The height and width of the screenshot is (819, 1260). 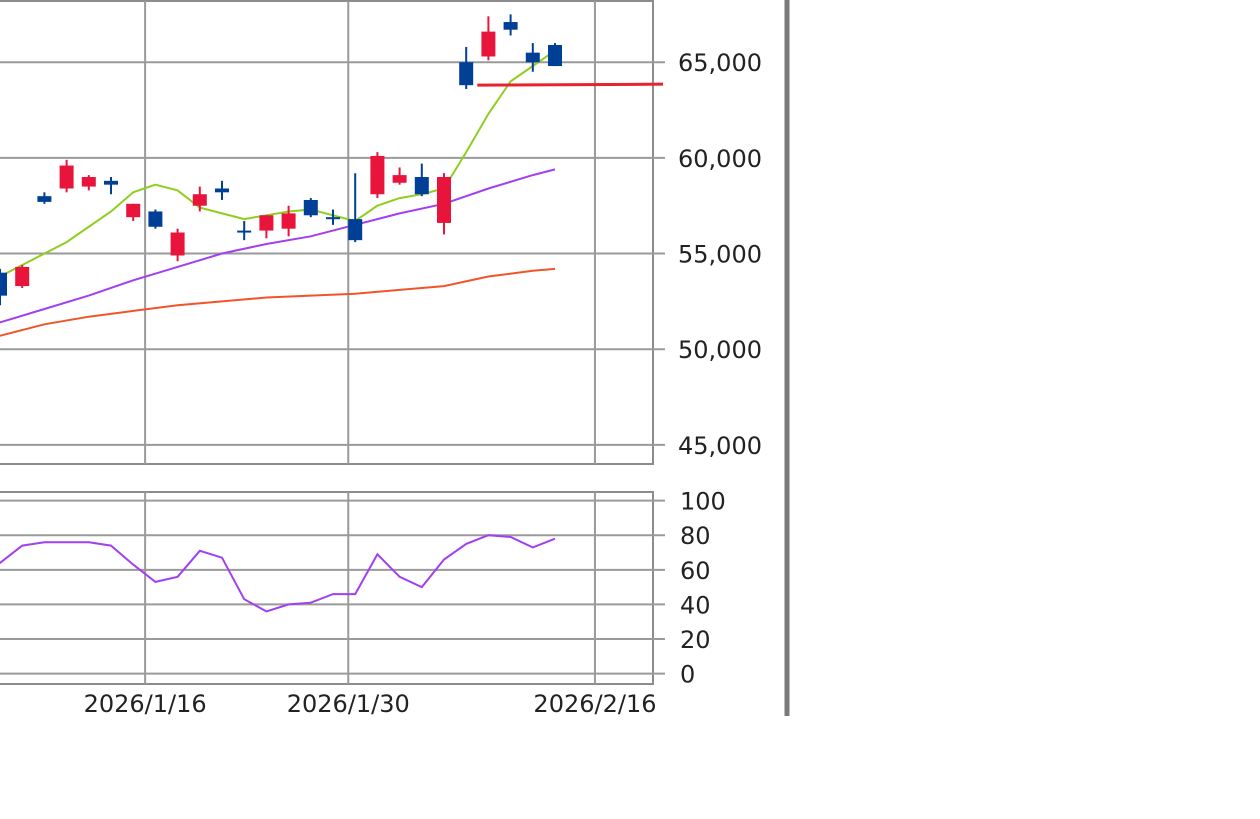 I want to click on oscillator-line, so click(x=278, y=573).